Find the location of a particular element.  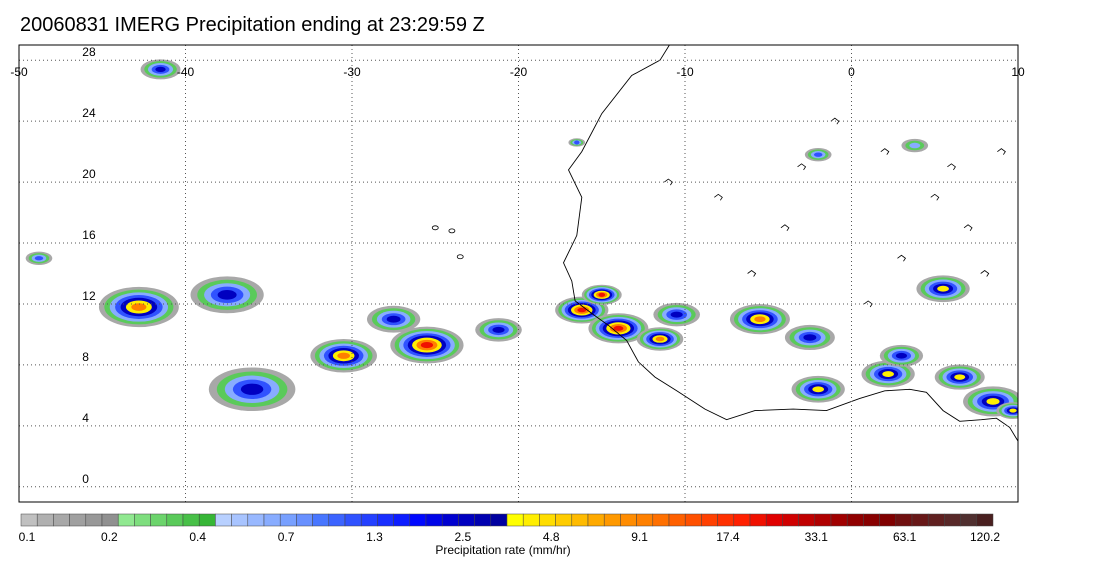

colorbar is located at coordinates (507, 520).